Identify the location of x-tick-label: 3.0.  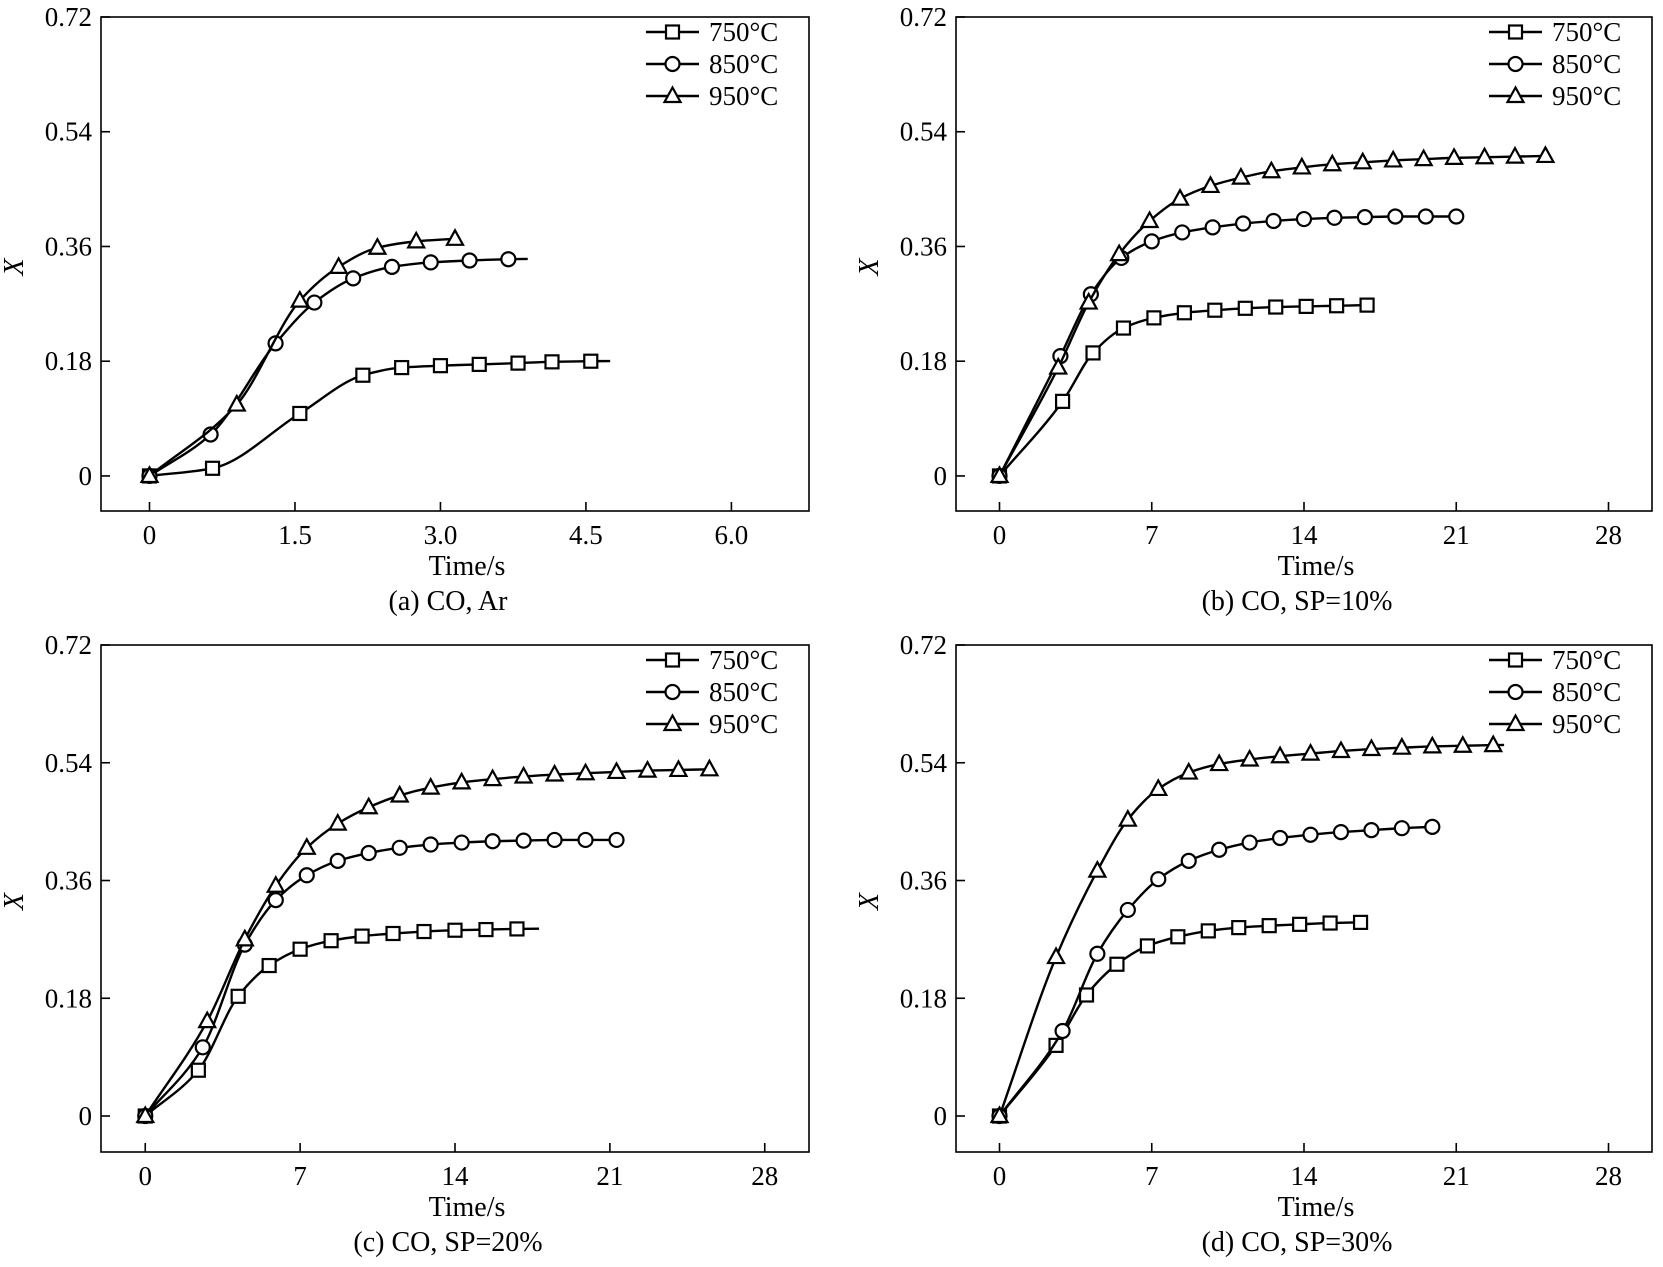
(441, 535).